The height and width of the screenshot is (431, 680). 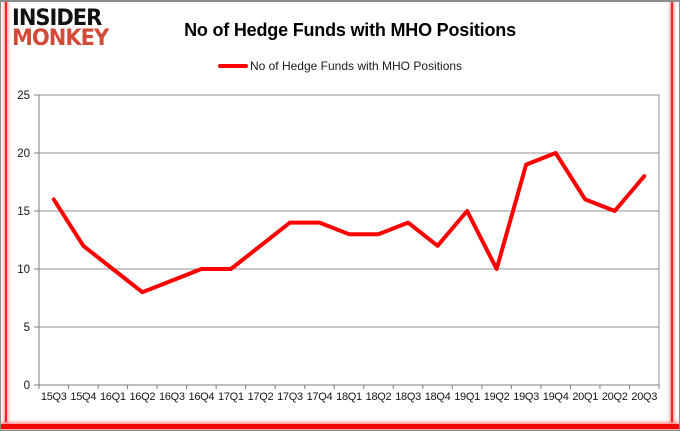 What do you see at coordinates (349, 397) in the screenshot?
I see `x-tick-label-18Q1: 18Q1` at bounding box center [349, 397].